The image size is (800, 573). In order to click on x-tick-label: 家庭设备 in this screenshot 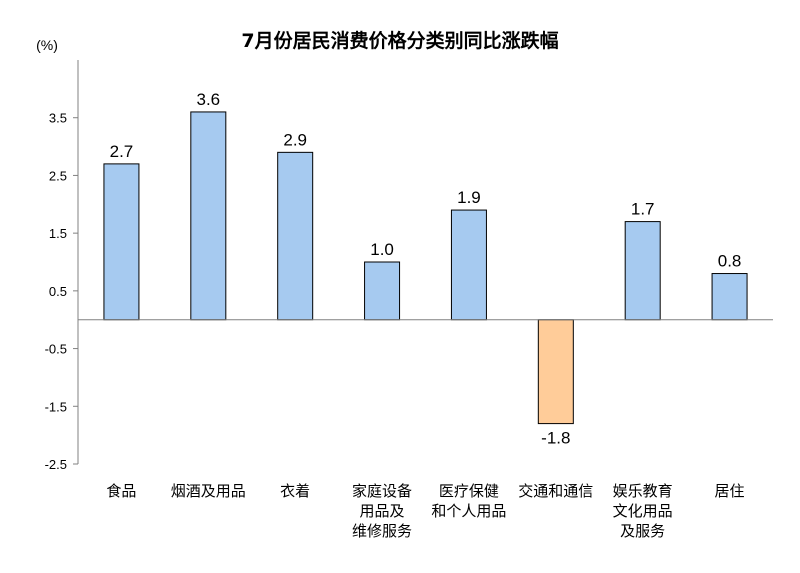, I will do `click(382, 491)`.